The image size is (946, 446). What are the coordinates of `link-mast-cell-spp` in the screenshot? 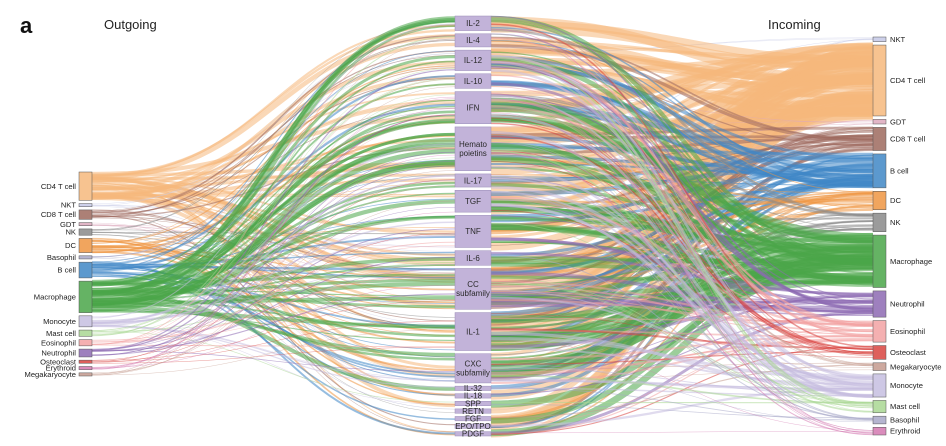 It's located at (273, 366).